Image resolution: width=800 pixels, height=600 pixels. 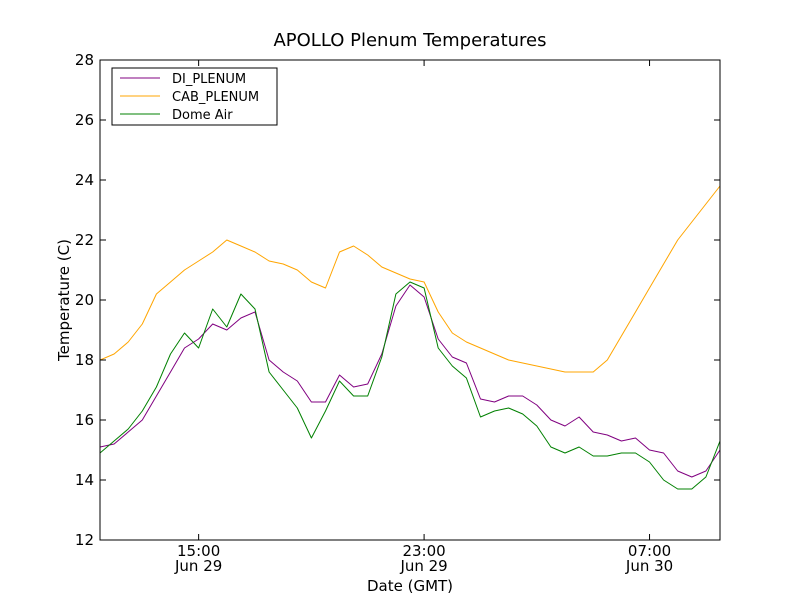 I want to click on y-axis-label: Temperature (C), so click(x=64, y=300).